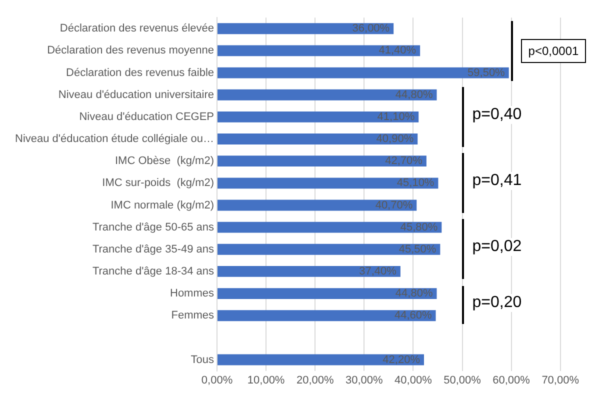 The width and height of the screenshot is (590, 406). What do you see at coordinates (217, 380) in the screenshot?
I see `x-tick-label: 0,00%` at bounding box center [217, 380].